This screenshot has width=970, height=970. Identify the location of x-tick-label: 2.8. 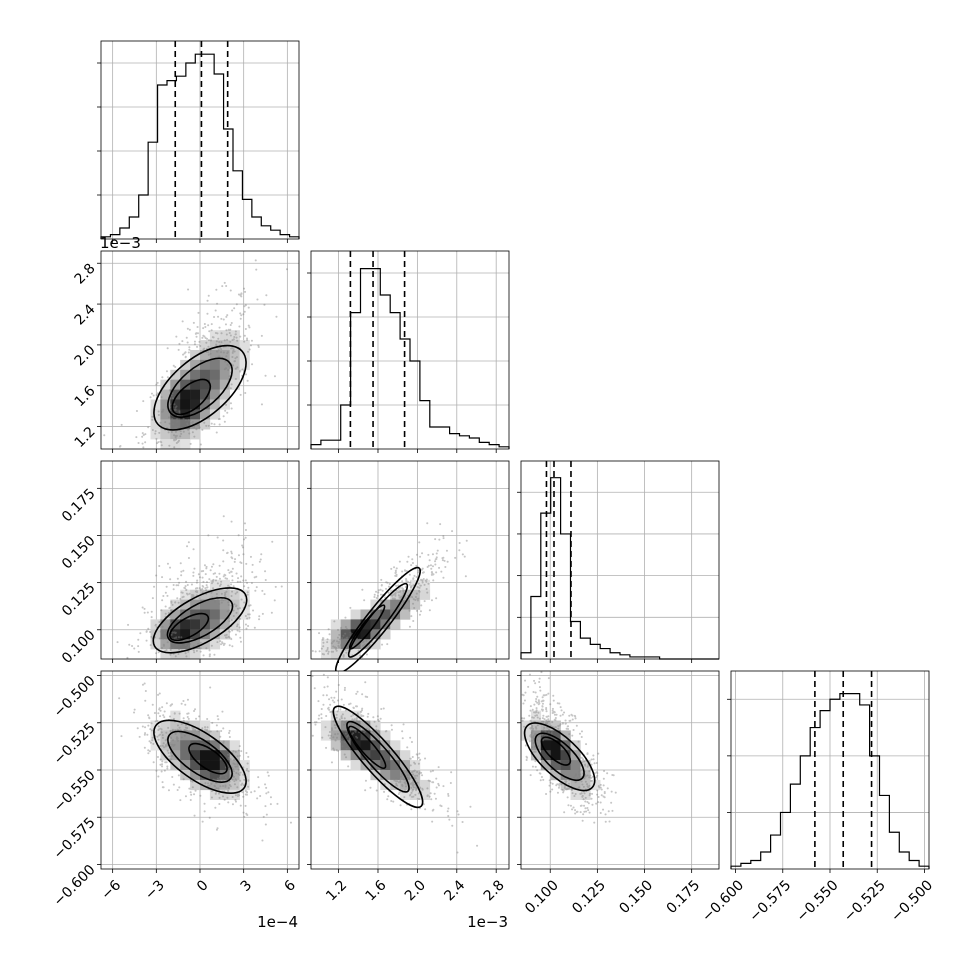
(494, 890).